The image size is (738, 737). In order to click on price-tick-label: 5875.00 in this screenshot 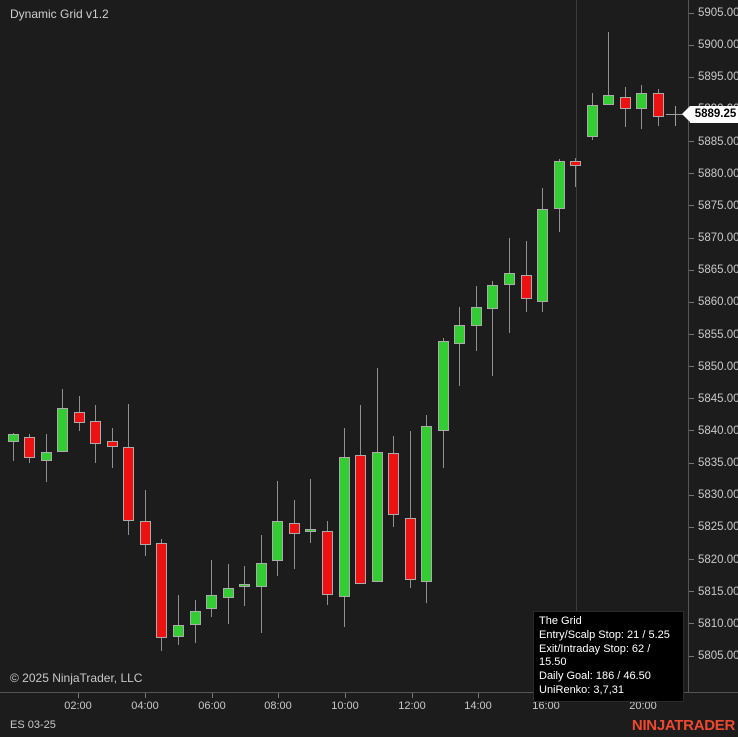, I will do `click(718, 205)`.